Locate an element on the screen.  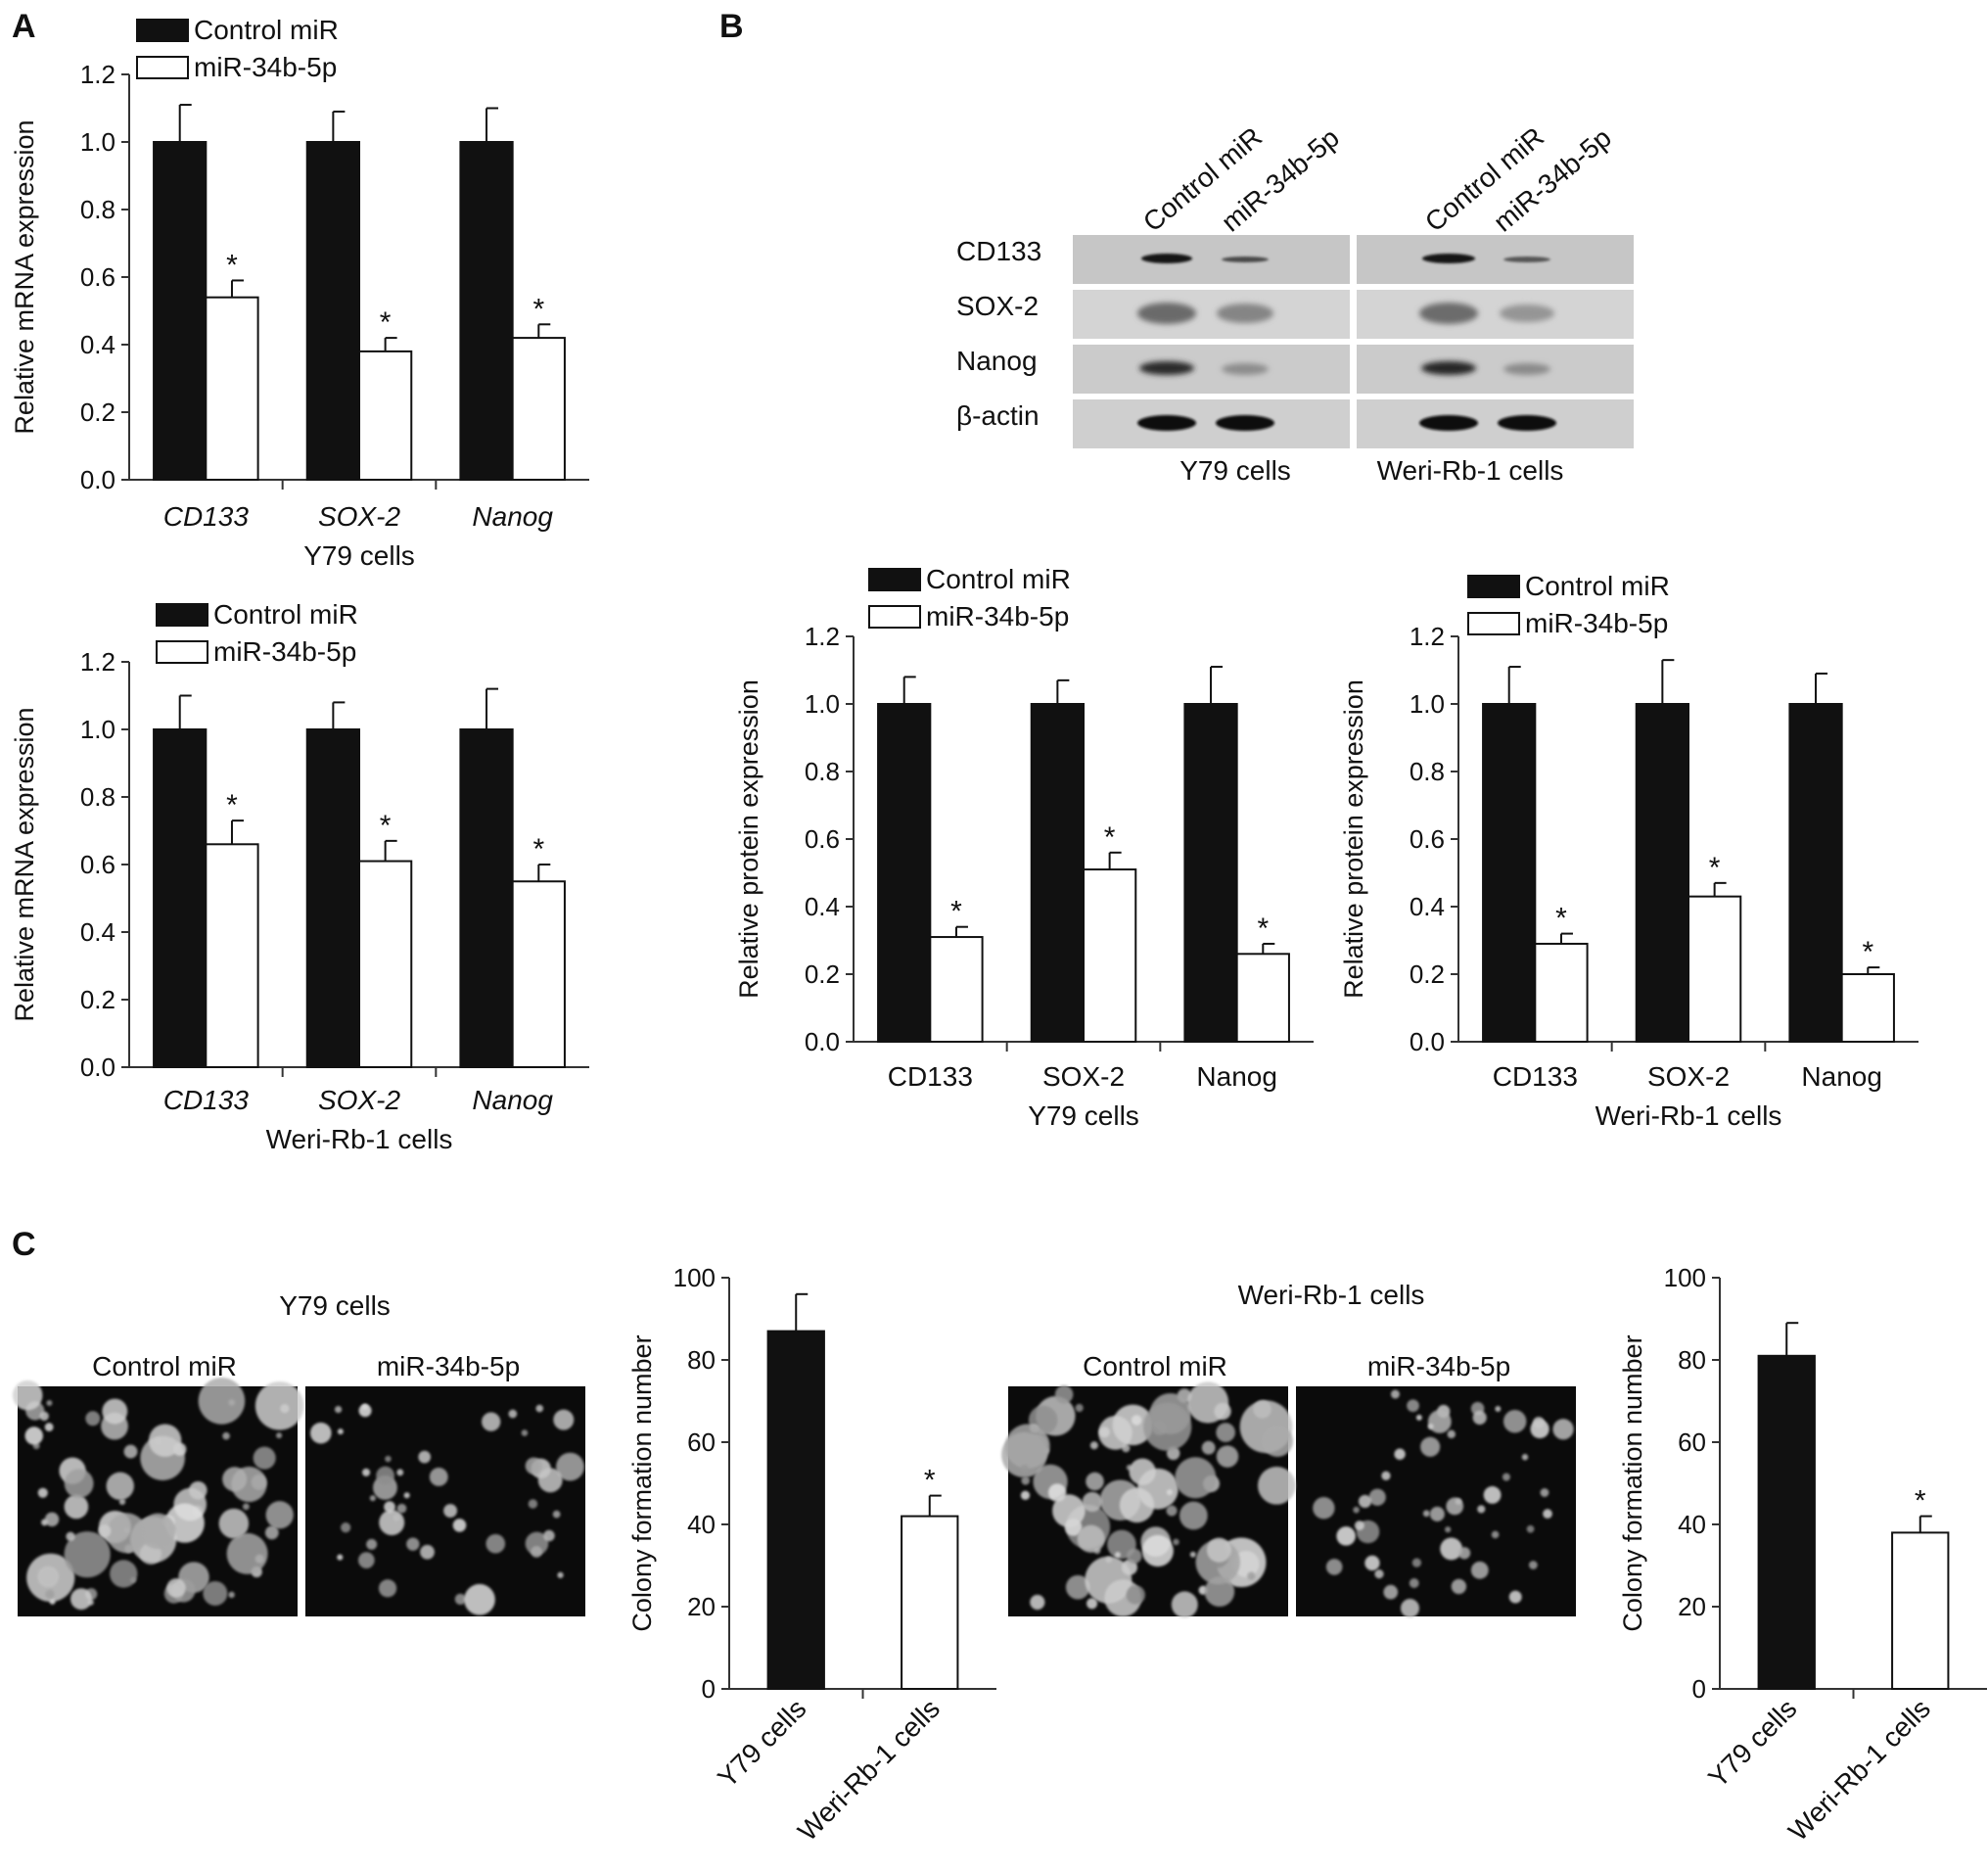
band-label-cd133: CD133 is located at coordinates (998, 251).